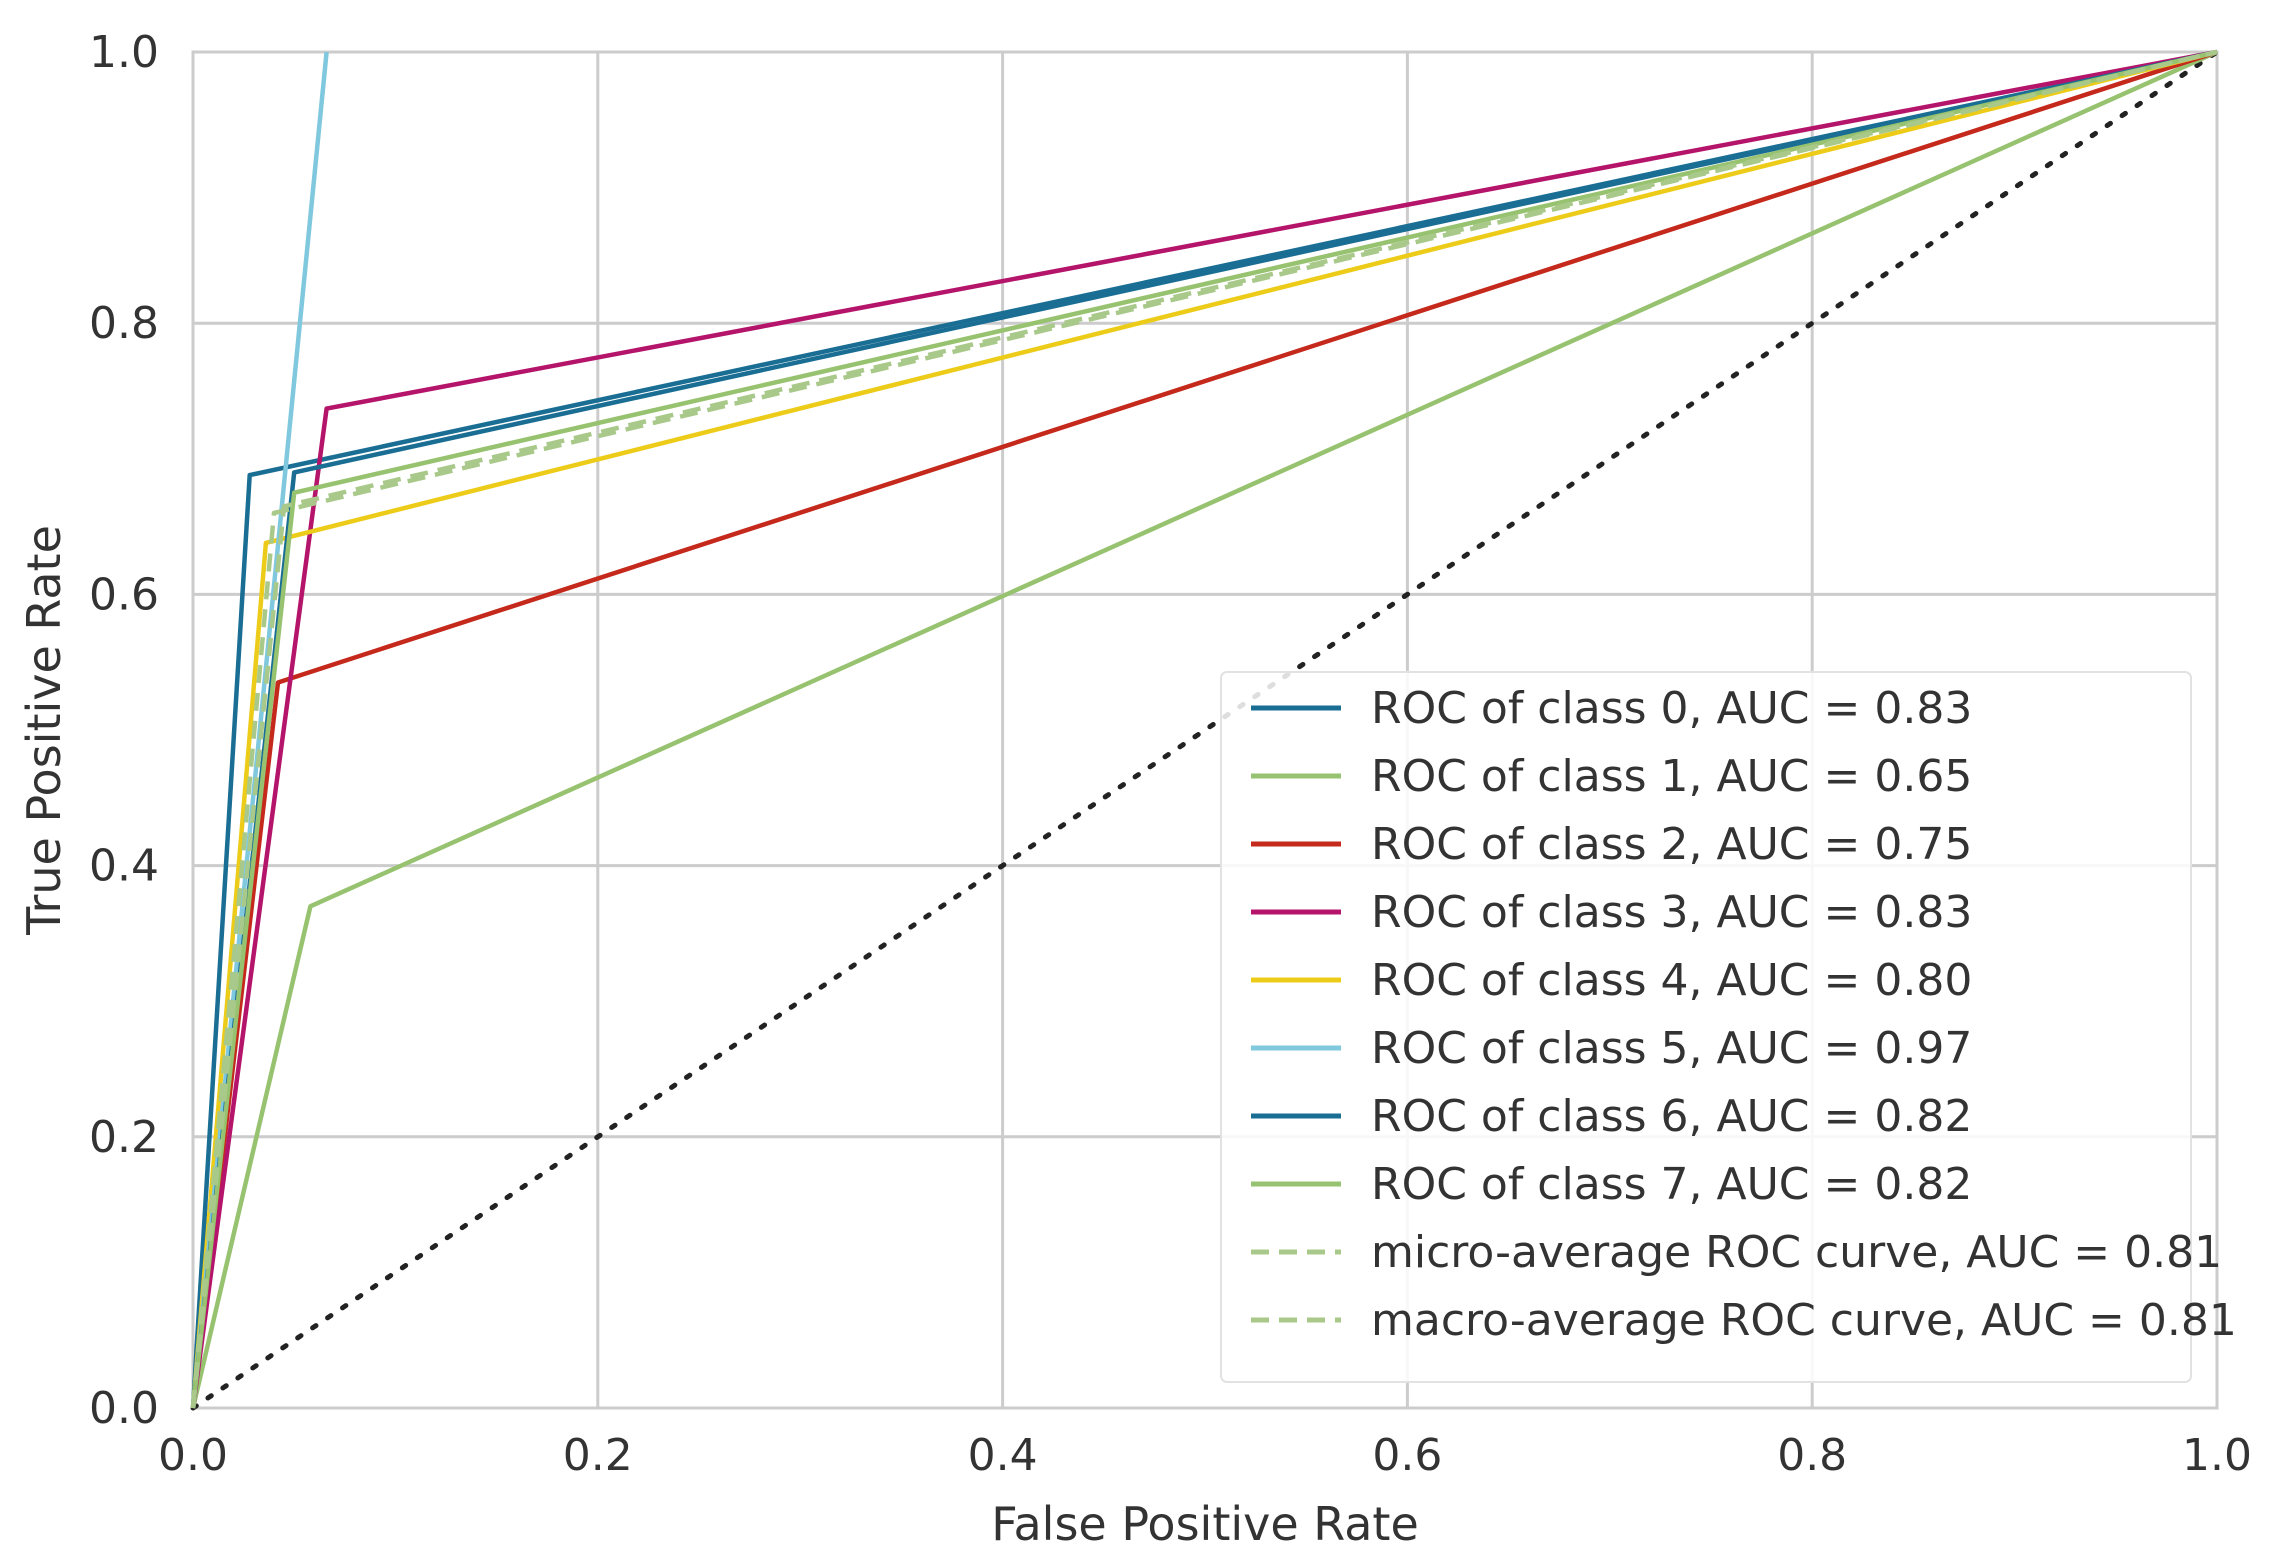 The image size is (2272, 1566). I want to click on y-tick-label: 0.8, so click(124, 323).